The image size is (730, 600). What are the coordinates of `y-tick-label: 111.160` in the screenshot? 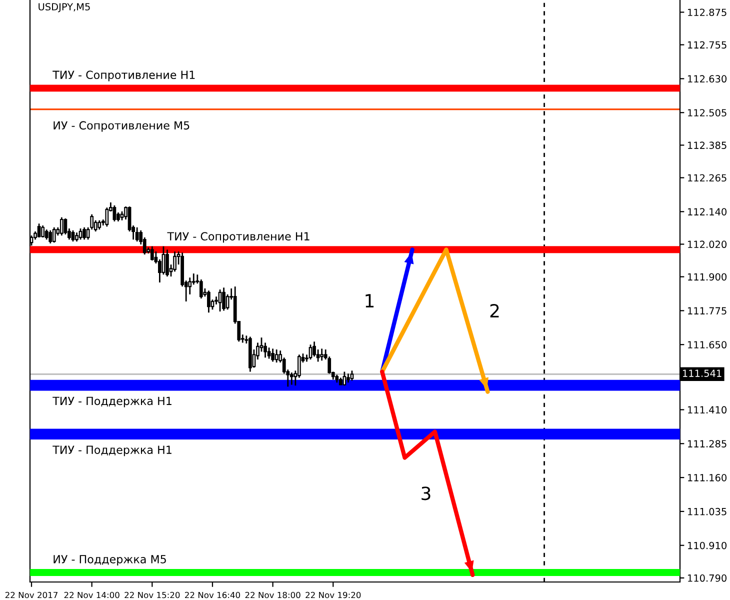 It's located at (707, 478).